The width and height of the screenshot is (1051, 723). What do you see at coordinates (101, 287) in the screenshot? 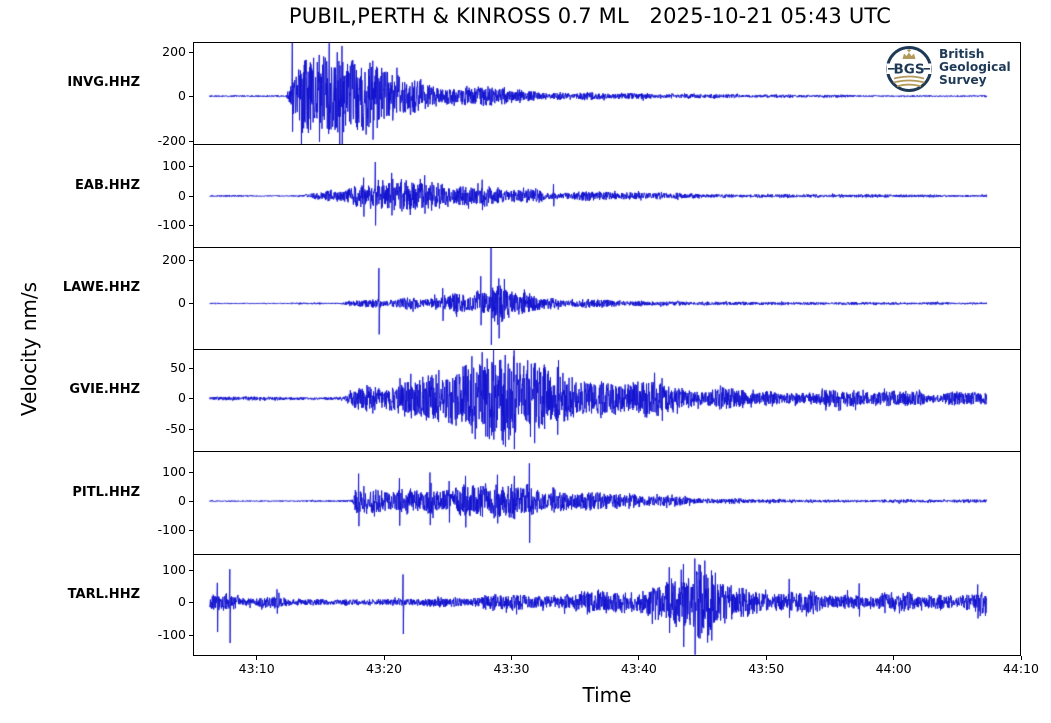
I see `station-label: LAWE.HHZ` at bounding box center [101, 287].